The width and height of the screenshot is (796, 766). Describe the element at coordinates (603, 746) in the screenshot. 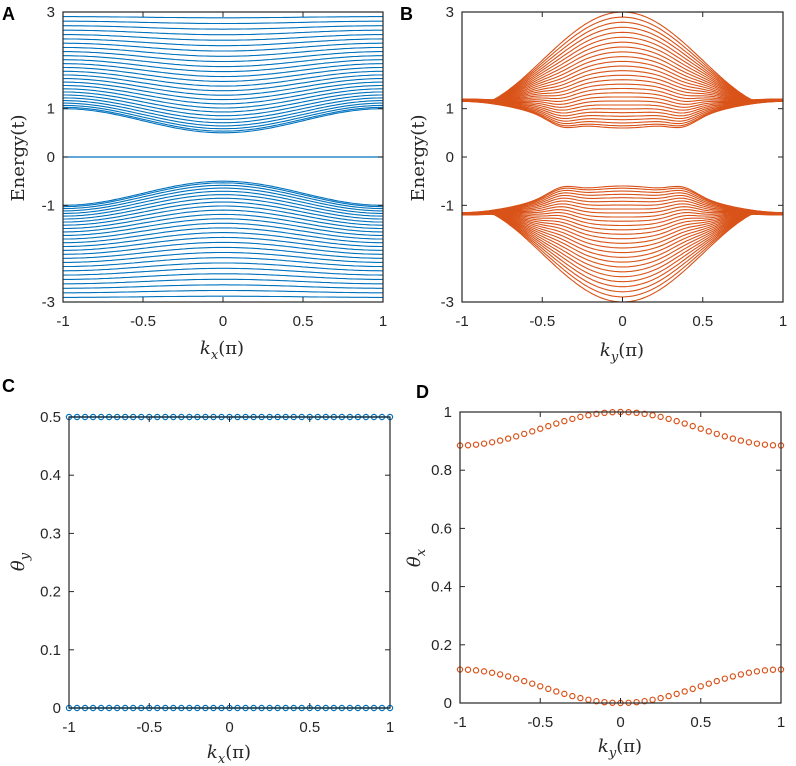

I see `x-axis-label-d-main: k` at that location.